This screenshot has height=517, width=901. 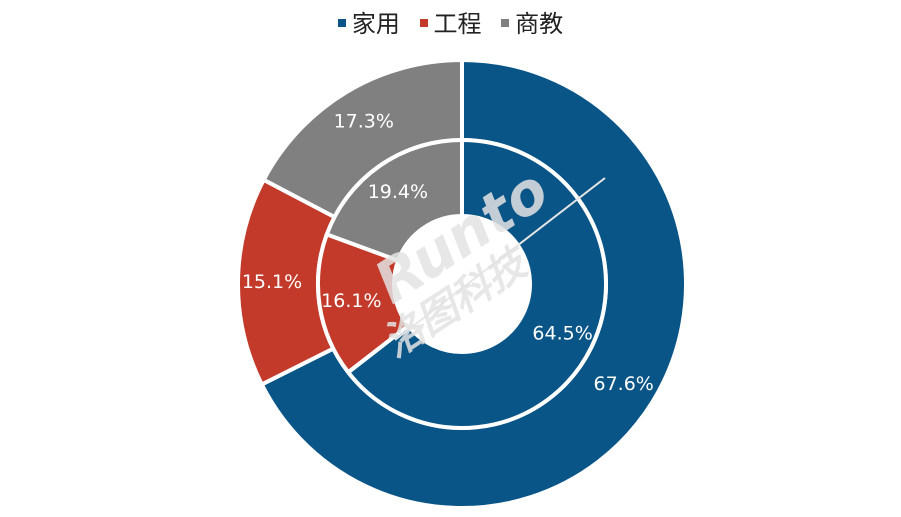 I want to click on legend-item-home: 家用, so click(x=368, y=21).